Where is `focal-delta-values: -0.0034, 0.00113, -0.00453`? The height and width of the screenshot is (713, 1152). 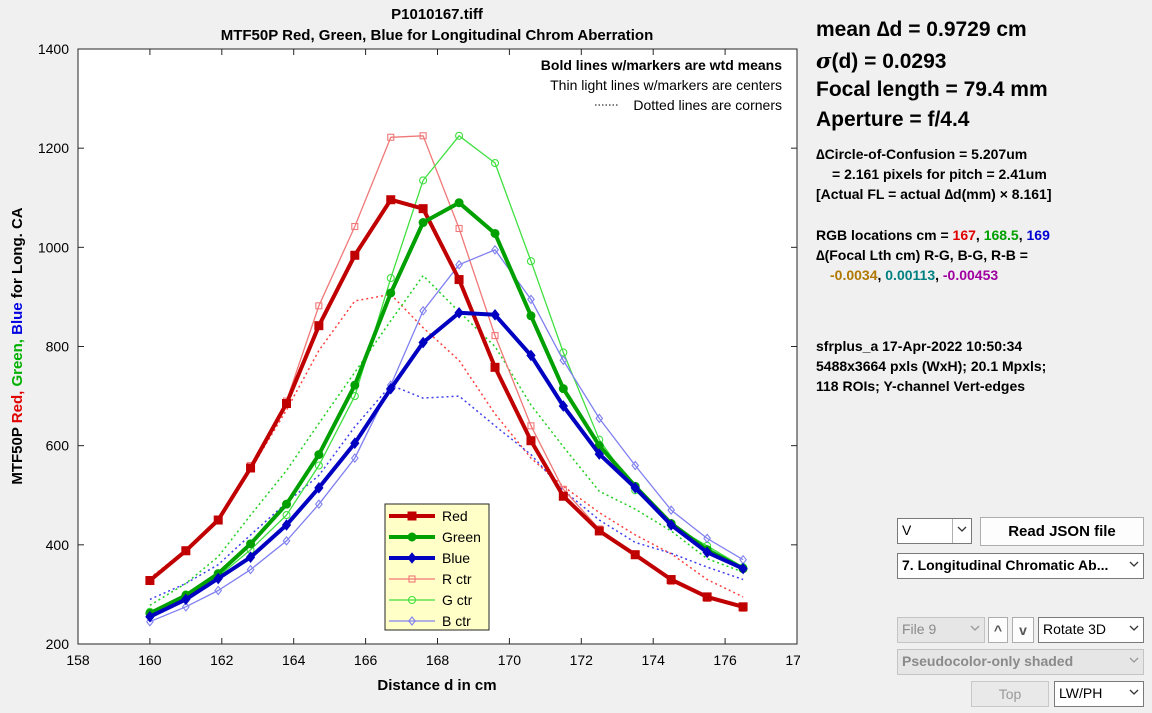
focal-delta-values: -0.0034, 0.00113, -0.00453 is located at coordinates (914, 275).